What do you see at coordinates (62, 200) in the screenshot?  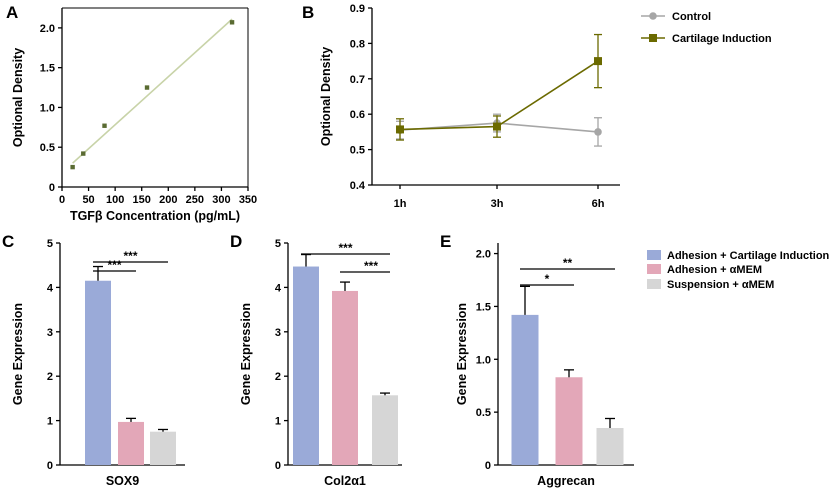 I see `x-tick-label: 0` at bounding box center [62, 200].